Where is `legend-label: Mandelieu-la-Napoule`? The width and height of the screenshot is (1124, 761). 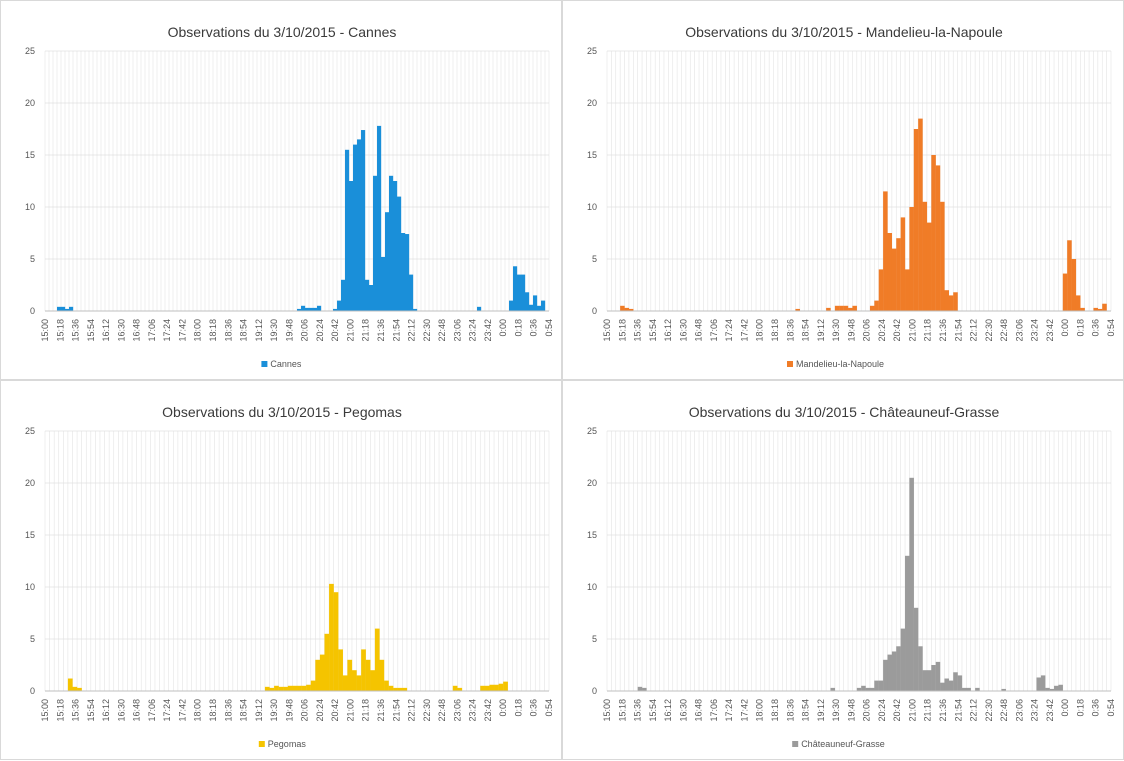 legend-label: Mandelieu-la-Napoule is located at coordinates (840, 364).